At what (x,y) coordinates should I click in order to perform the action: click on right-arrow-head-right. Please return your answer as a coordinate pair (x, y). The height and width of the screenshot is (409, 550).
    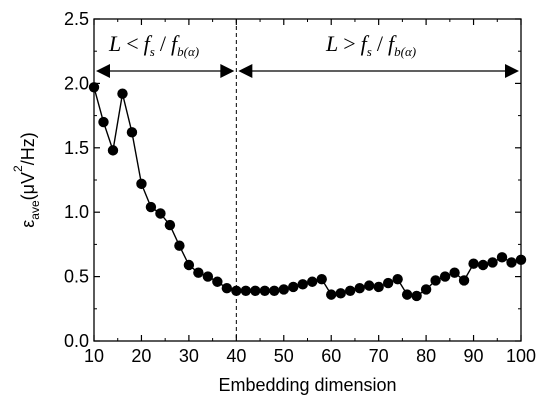
    Looking at the image, I should click on (512, 71).